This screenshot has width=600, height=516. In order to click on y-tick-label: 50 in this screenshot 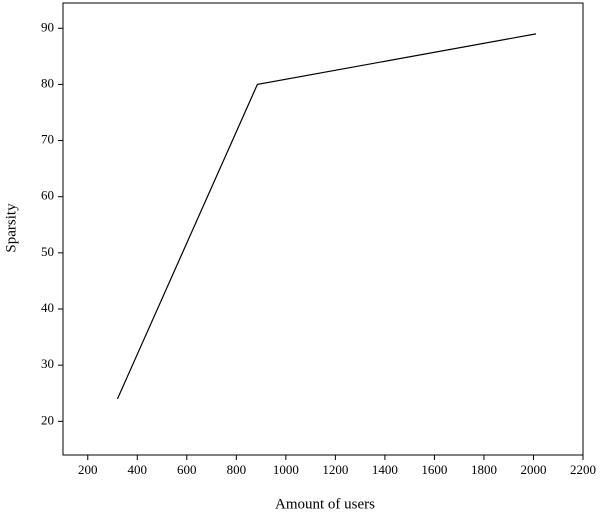, I will do `click(47, 251)`.